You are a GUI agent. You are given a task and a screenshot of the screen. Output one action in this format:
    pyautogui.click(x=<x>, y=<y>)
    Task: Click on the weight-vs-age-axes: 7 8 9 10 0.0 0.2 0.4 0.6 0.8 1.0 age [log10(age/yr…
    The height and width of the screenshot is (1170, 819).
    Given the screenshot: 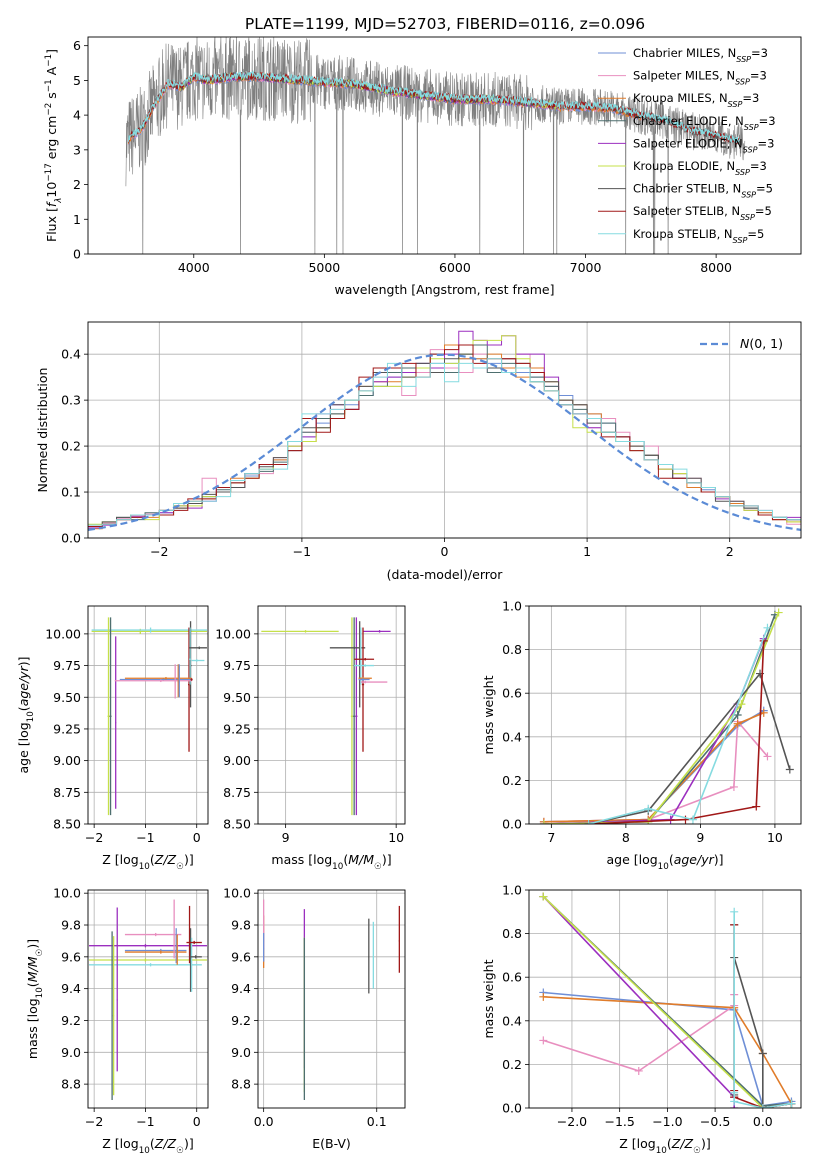 What is the action you would take?
    pyautogui.click(x=641, y=735)
    